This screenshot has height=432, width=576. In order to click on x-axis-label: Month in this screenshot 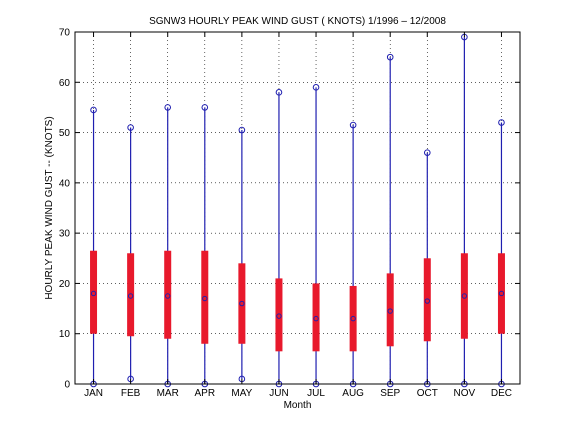, I will do `click(298, 405)`.